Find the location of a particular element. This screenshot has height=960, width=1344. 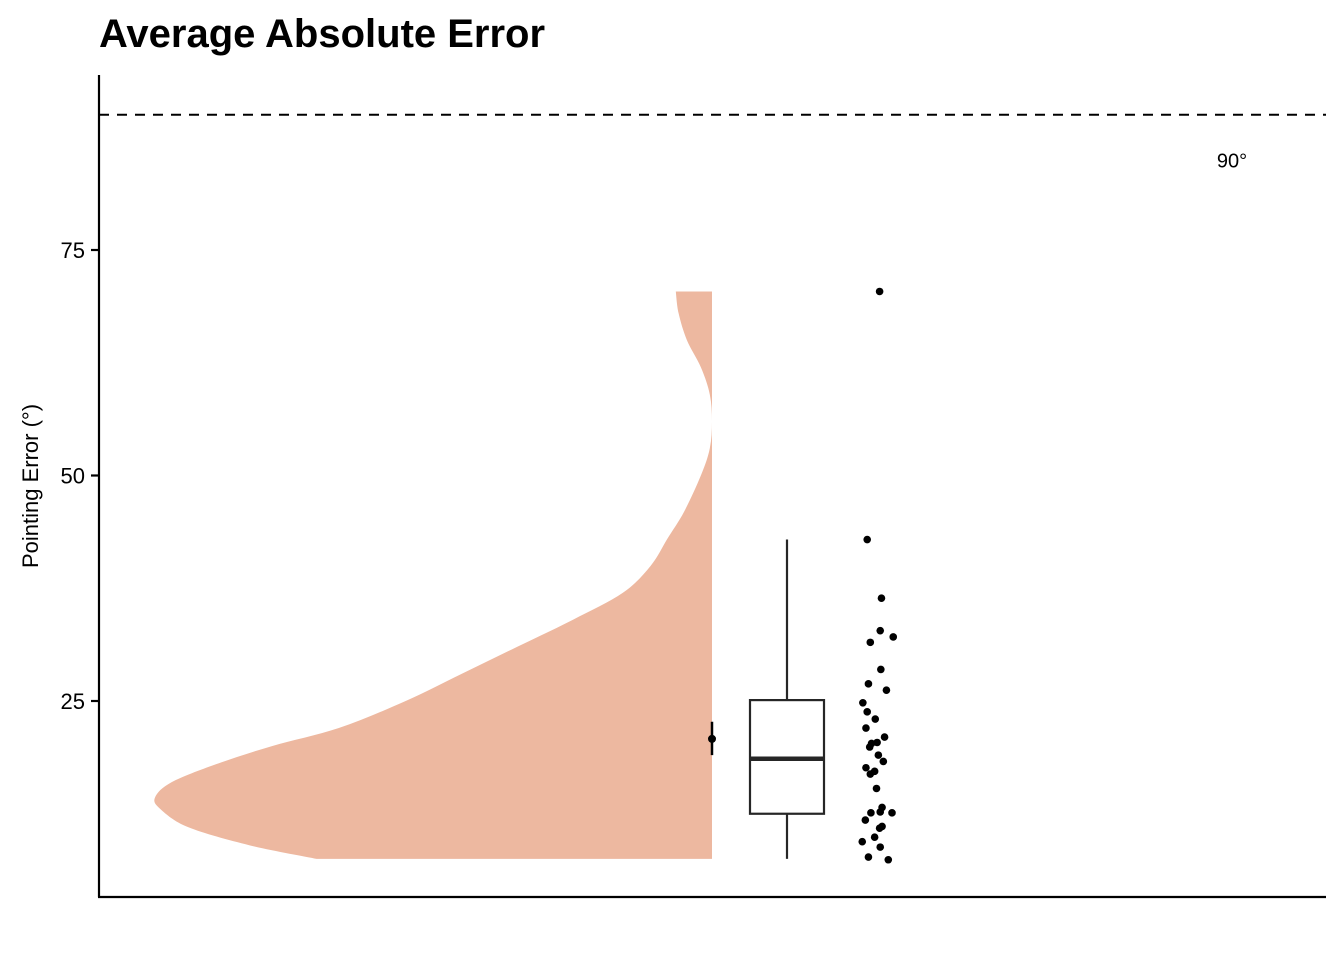

chart-title: Average Absolute Error is located at coordinates (322, 34).